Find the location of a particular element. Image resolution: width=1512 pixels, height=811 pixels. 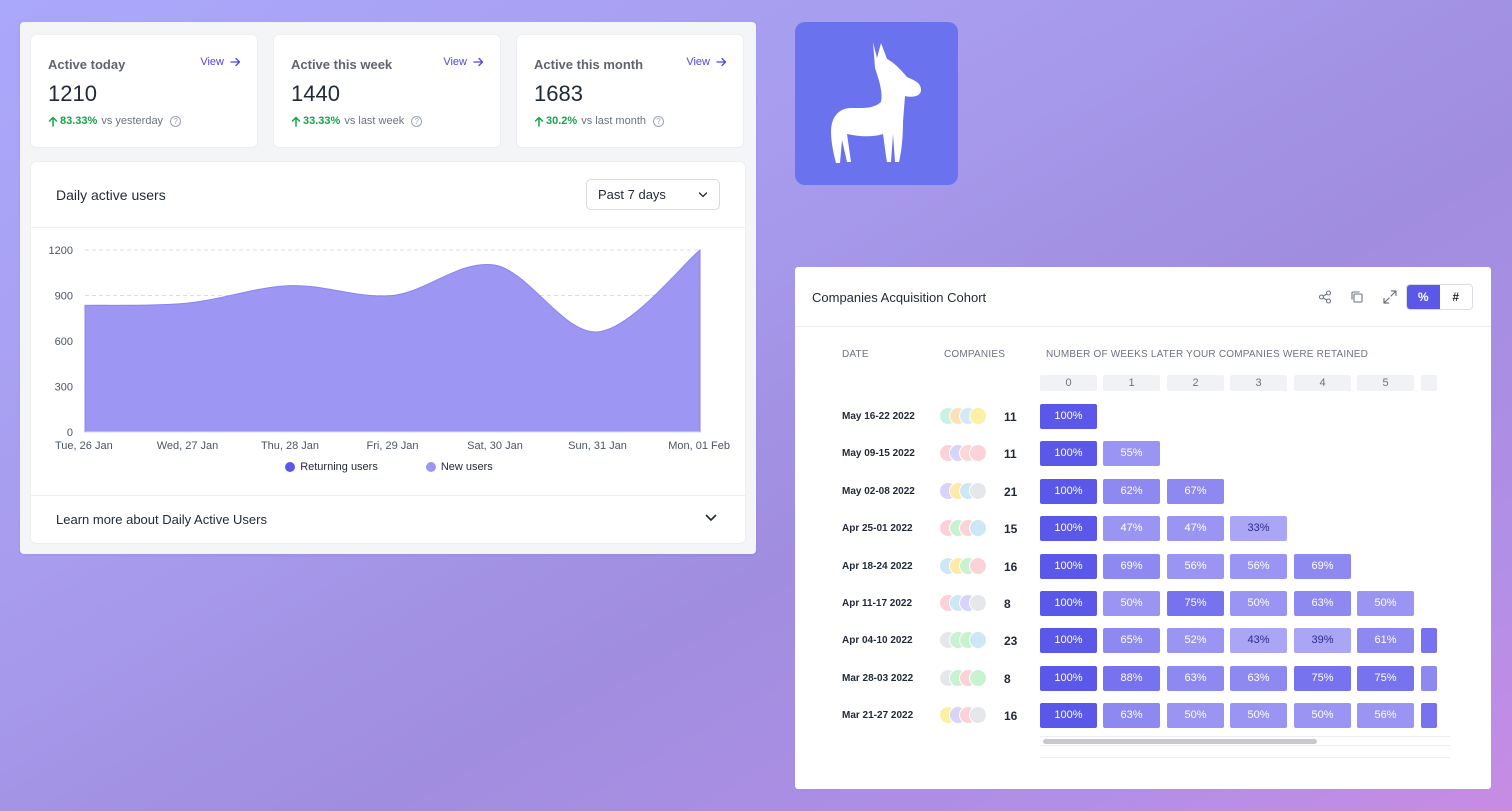

stat-value: 1440 is located at coordinates (315, 93).